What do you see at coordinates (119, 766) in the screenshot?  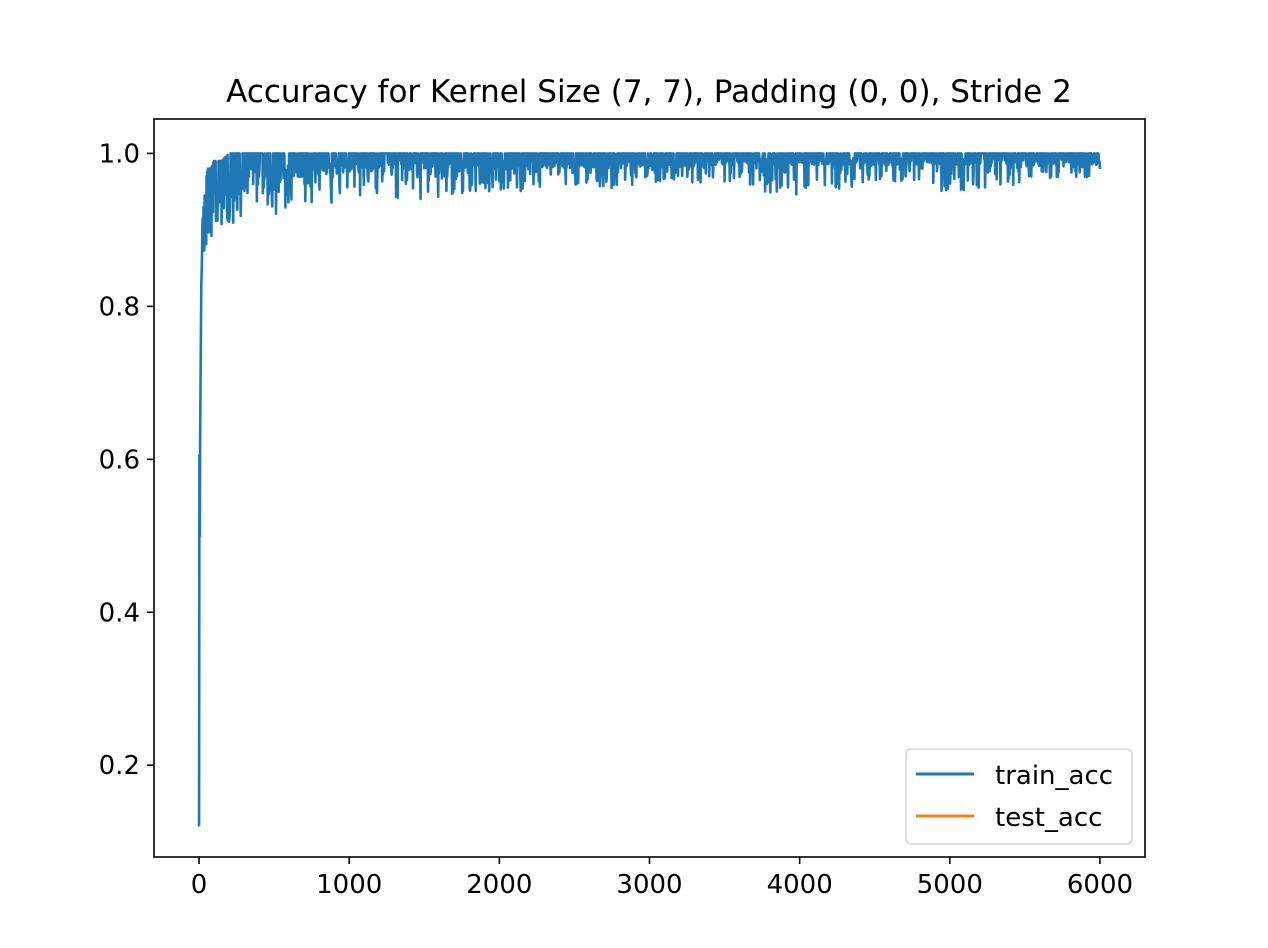 I see `y-tick-label: 0.2` at bounding box center [119, 766].